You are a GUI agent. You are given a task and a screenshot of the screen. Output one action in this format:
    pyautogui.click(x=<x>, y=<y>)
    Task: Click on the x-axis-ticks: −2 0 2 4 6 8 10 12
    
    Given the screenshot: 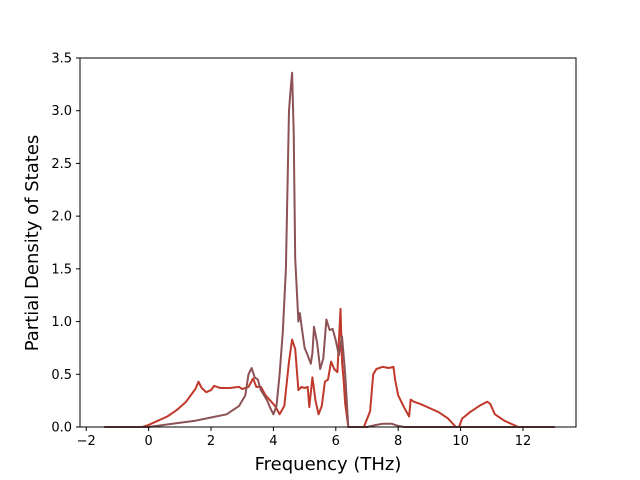 What is the action you would take?
    pyautogui.click(x=304, y=438)
    